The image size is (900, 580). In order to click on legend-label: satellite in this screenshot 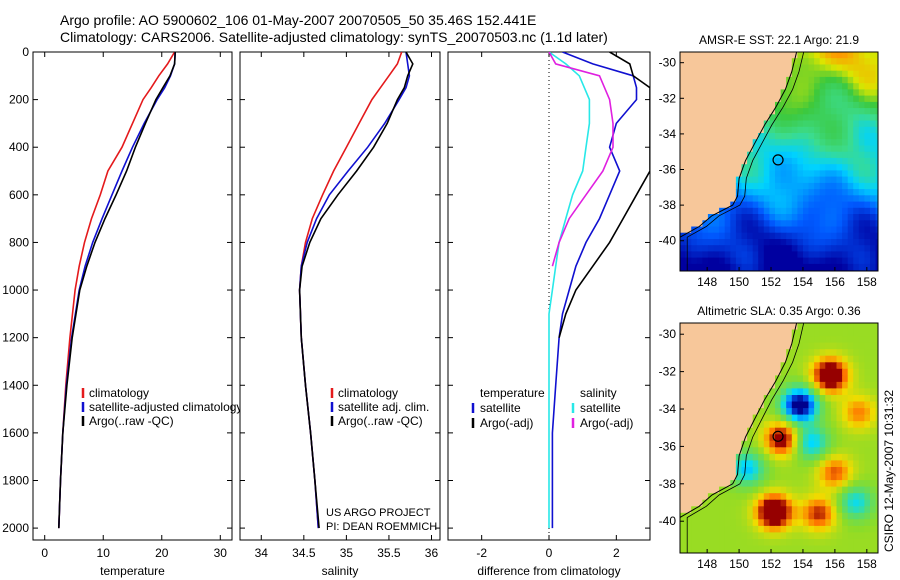, I will do `click(500, 408)`.